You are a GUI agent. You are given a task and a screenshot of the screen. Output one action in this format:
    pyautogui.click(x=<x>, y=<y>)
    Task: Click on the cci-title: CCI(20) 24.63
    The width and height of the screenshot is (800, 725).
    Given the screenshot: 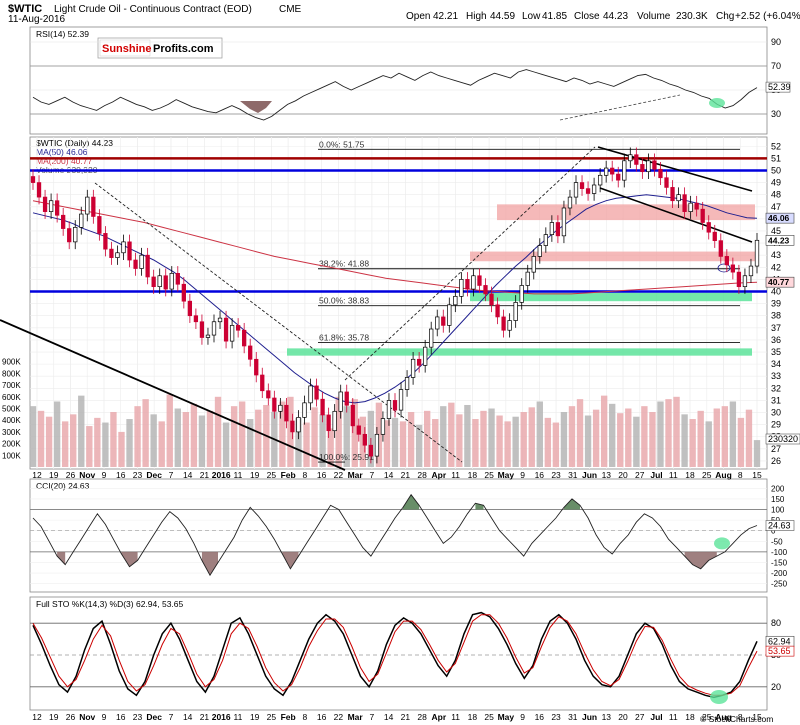 What is the action you would take?
    pyautogui.click(x=63, y=486)
    